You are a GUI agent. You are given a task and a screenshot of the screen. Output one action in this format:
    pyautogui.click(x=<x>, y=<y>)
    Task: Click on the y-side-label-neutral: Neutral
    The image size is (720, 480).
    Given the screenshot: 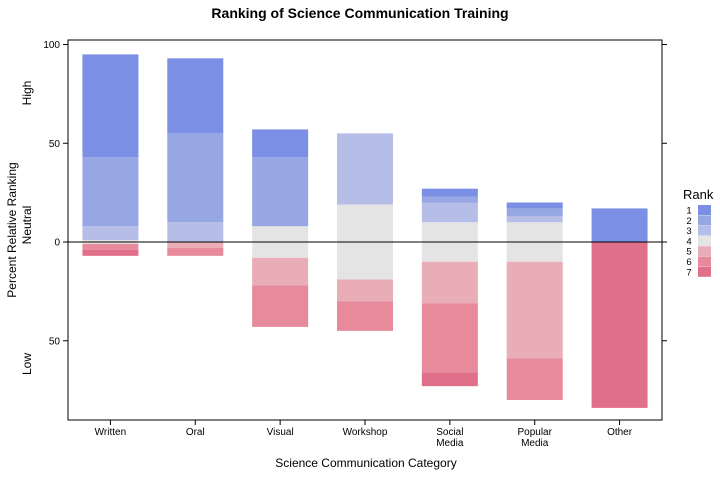 What is the action you would take?
    pyautogui.click(x=27, y=225)
    